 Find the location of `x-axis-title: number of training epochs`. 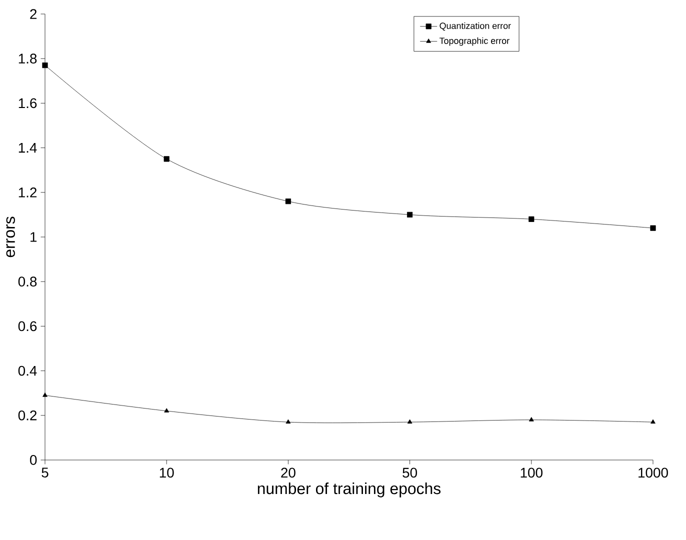

x-axis-title: number of training epochs is located at coordinates (349, 490).